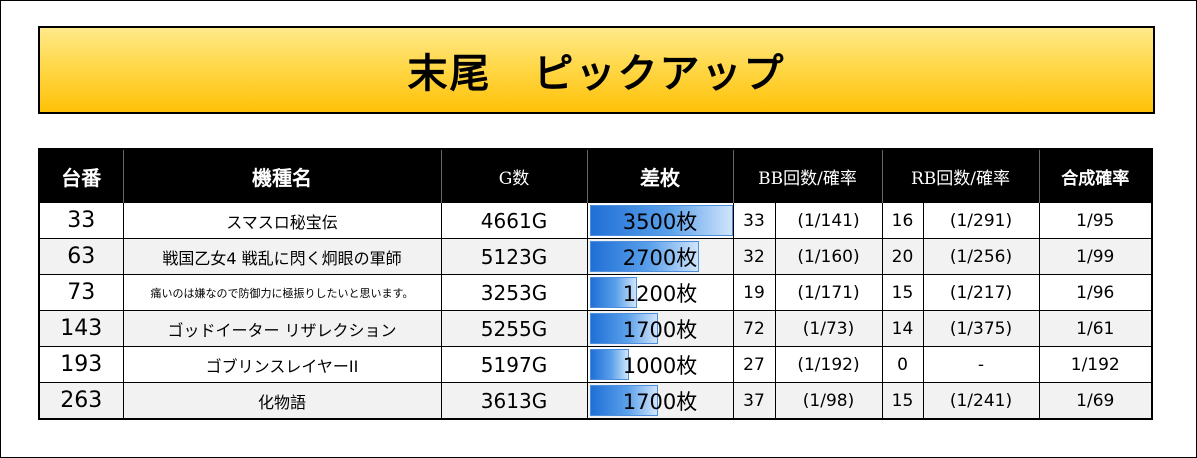  I want to click on rb-rate-cell: (1/256), so click(981, 256).